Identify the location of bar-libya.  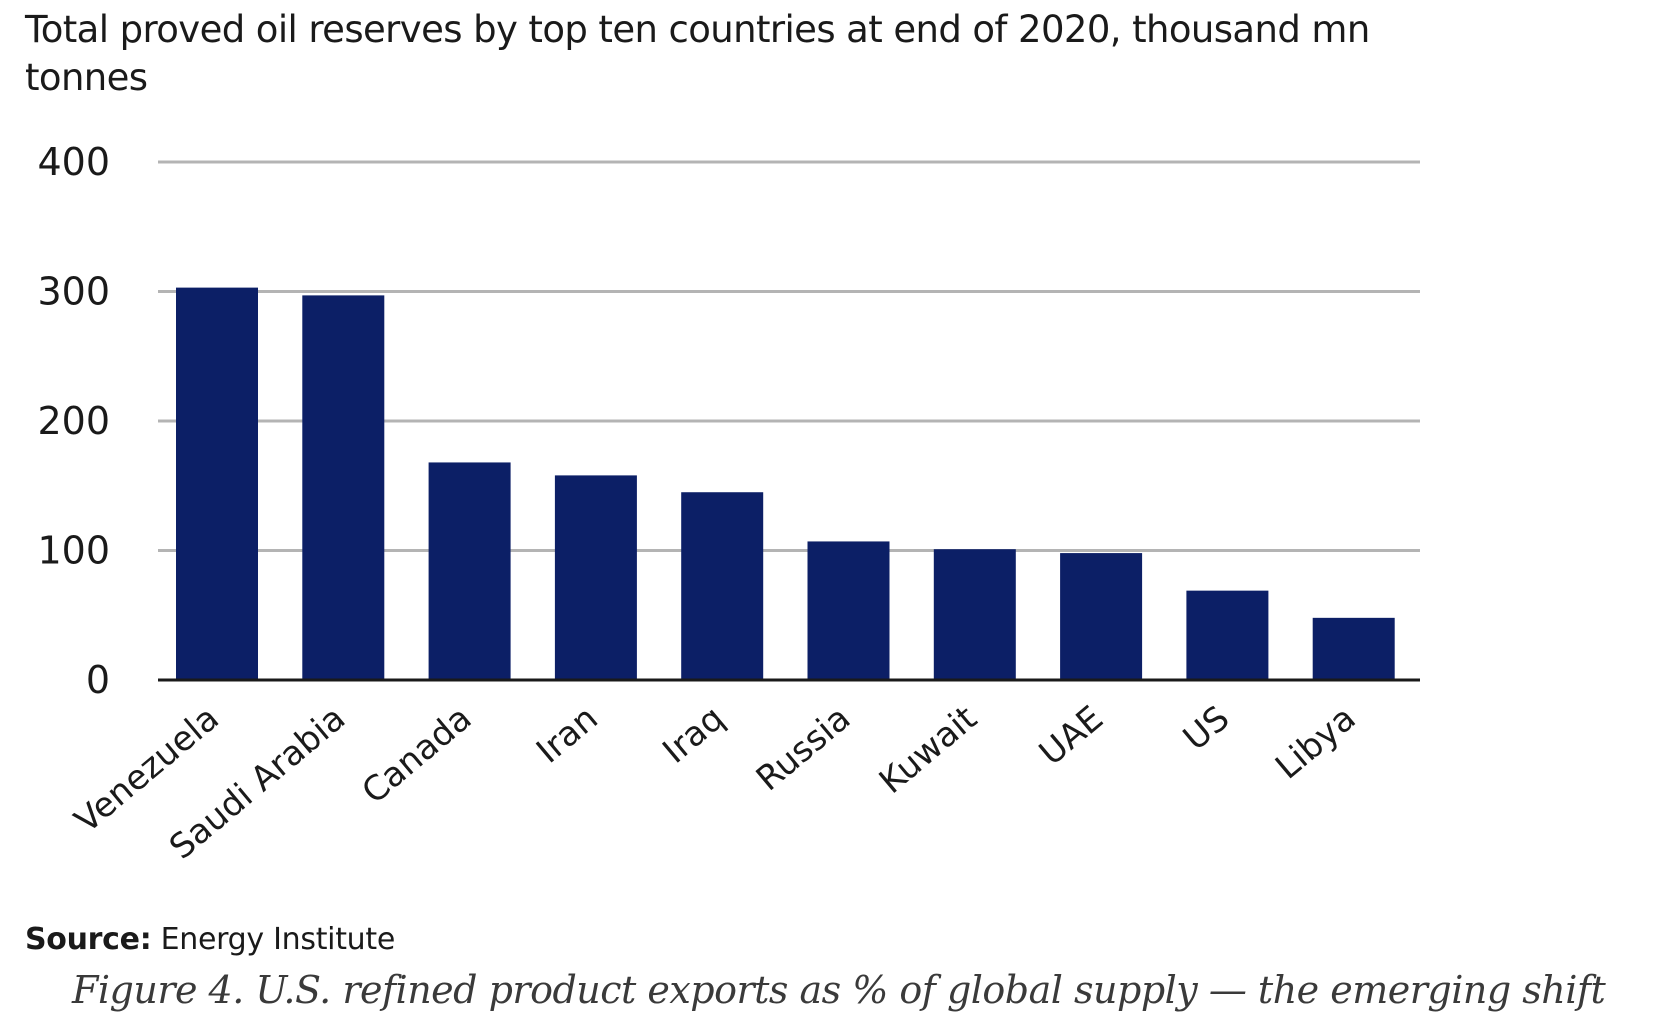
(1353, 648).